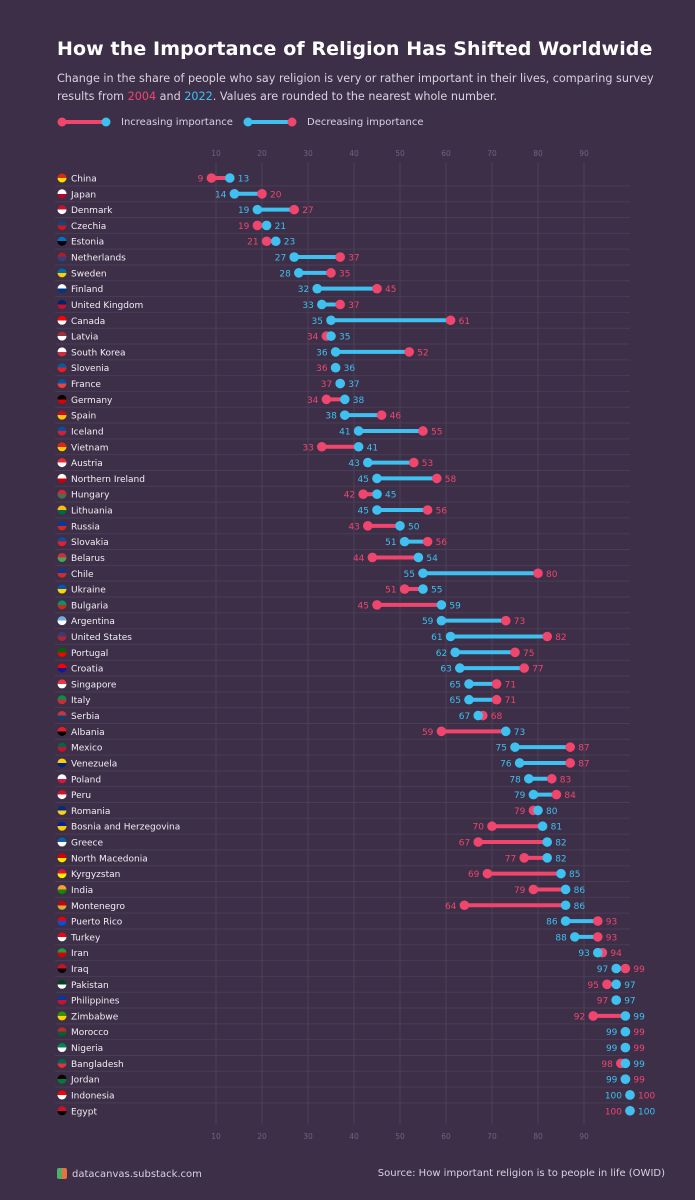 The image size is (695, 1200). Describe the element at coordinates (84, 122) in the screenshot. I see `increasing-dumbbell-icon` at that location.